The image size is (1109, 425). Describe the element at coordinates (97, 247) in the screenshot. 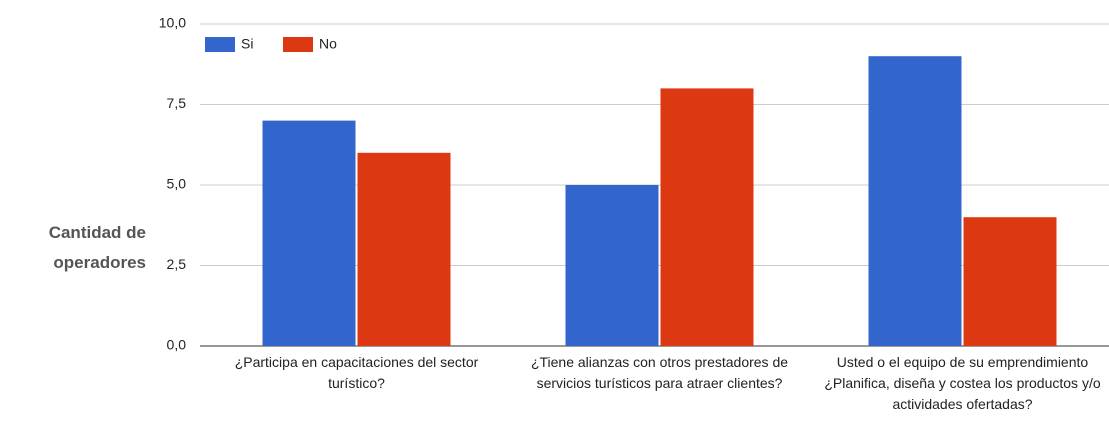

I see `y-axis-label: Cantidad de operadores` at that location.